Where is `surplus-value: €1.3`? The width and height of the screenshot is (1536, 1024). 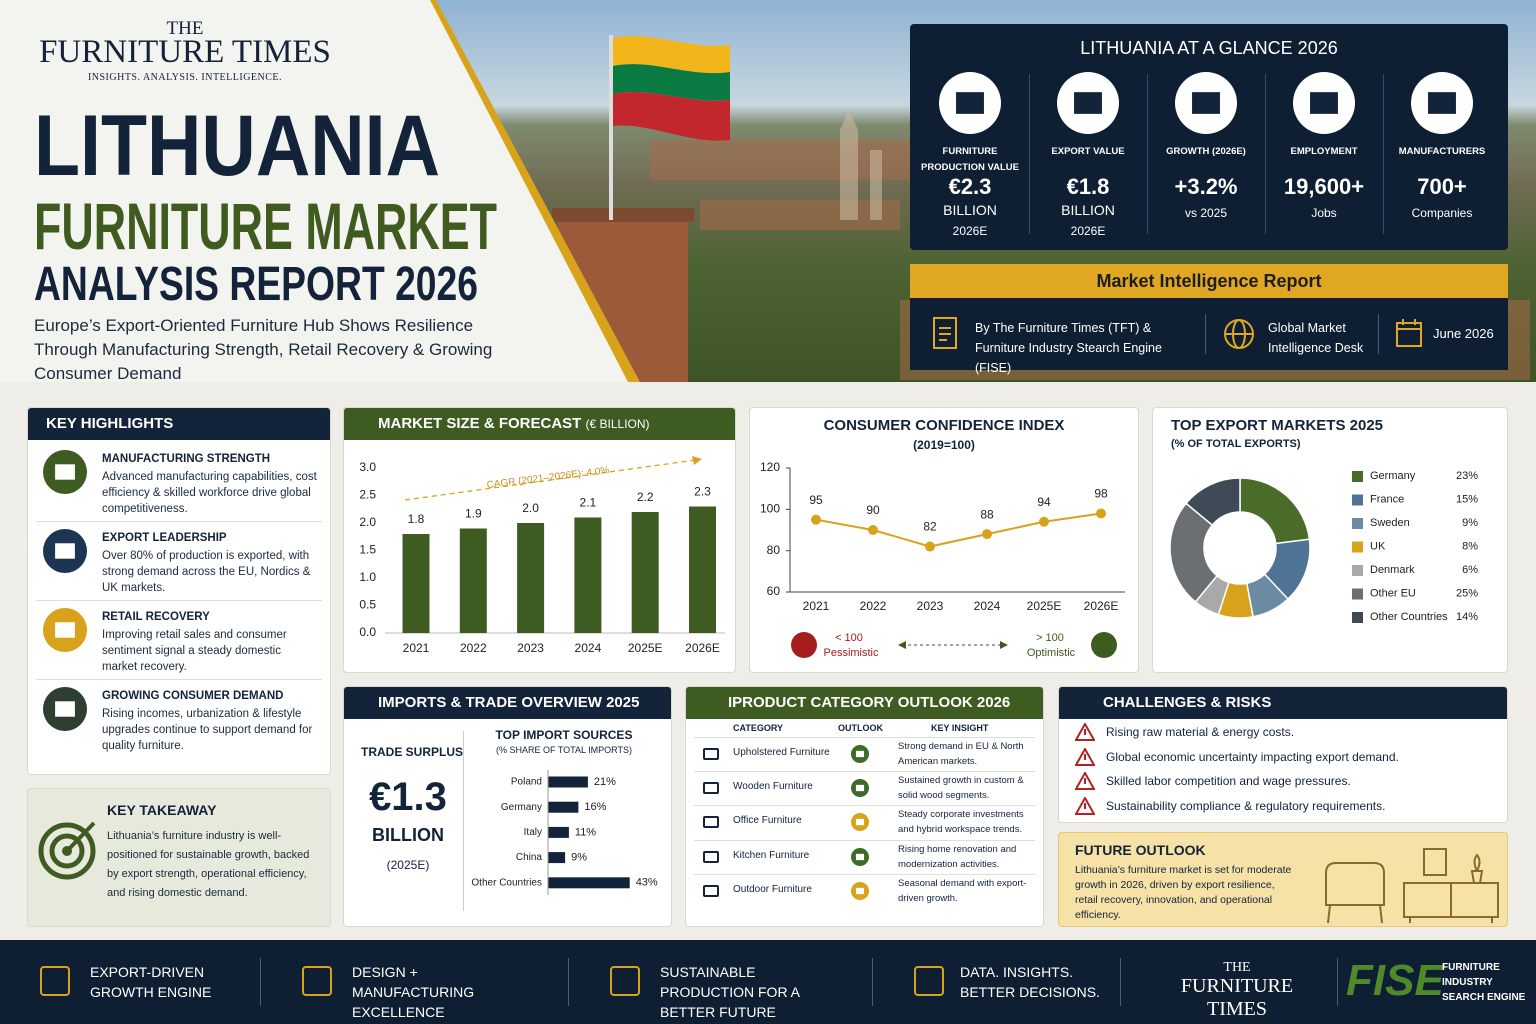 surplus-value: €1.3 is located at coordinates (408, 797).